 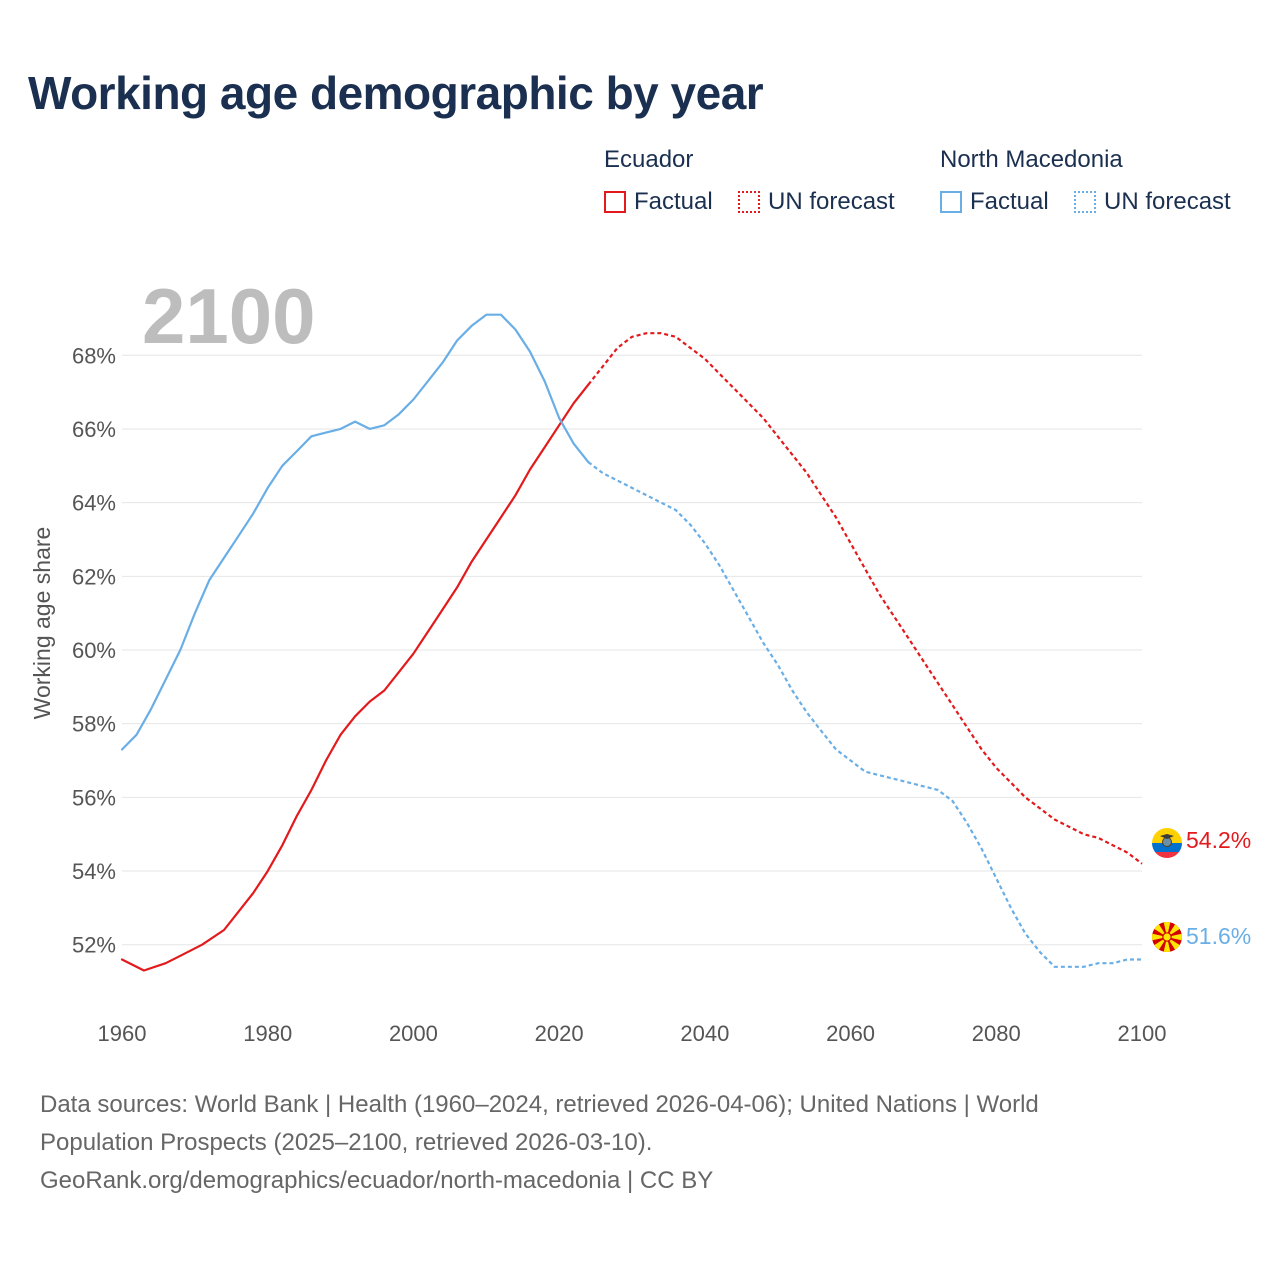 What do you see at coordinates (122, 1033) in the screenshot?
I see `x-tick-label: 1960` at bounding box center [122, 1033].